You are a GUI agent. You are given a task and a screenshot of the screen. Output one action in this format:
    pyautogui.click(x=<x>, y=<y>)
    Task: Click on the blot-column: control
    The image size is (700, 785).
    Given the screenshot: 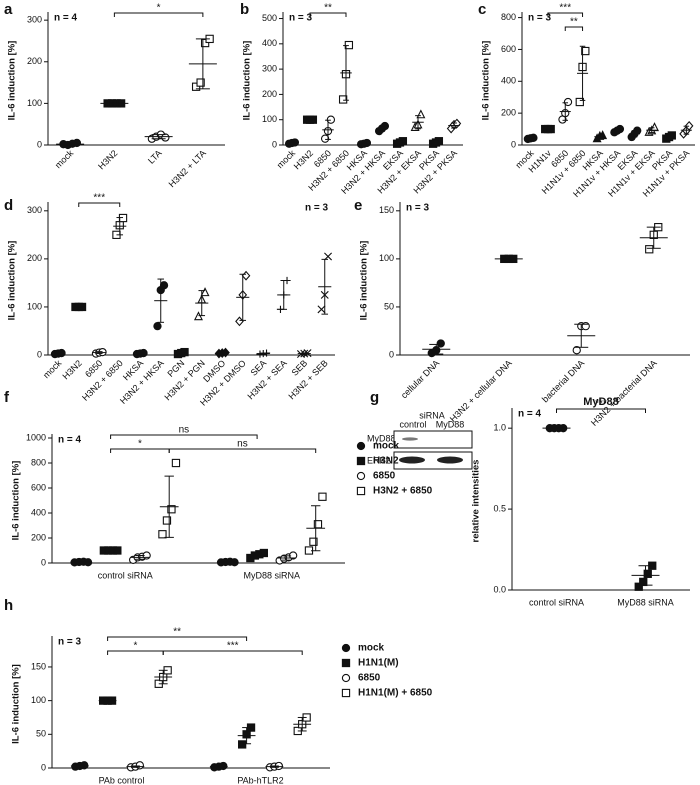 What is the action you would take?
    pyautogui.click(x=412, y=424)
    